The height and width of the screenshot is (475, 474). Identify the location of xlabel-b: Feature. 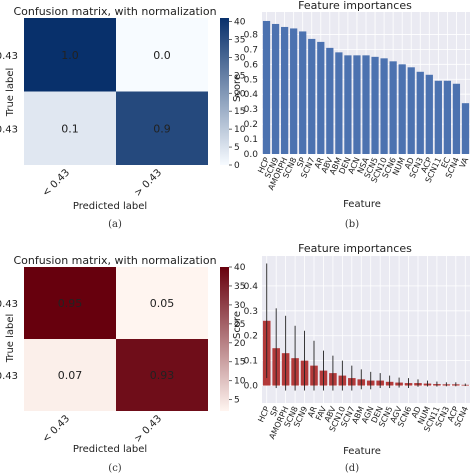
(362, 204).